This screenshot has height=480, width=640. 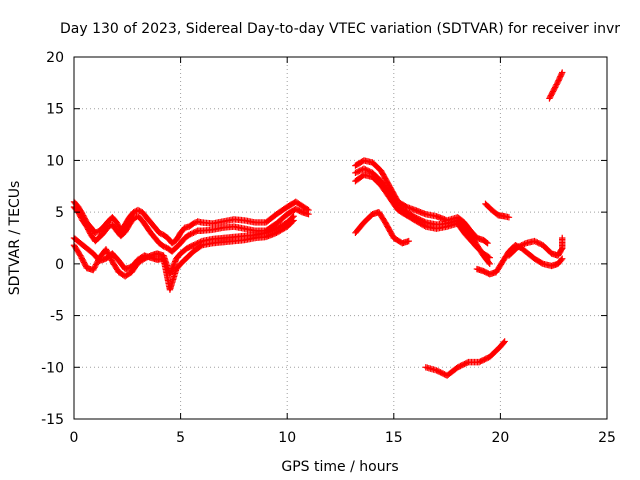 I want to click on series-arc3, so click(x=183, y=255).